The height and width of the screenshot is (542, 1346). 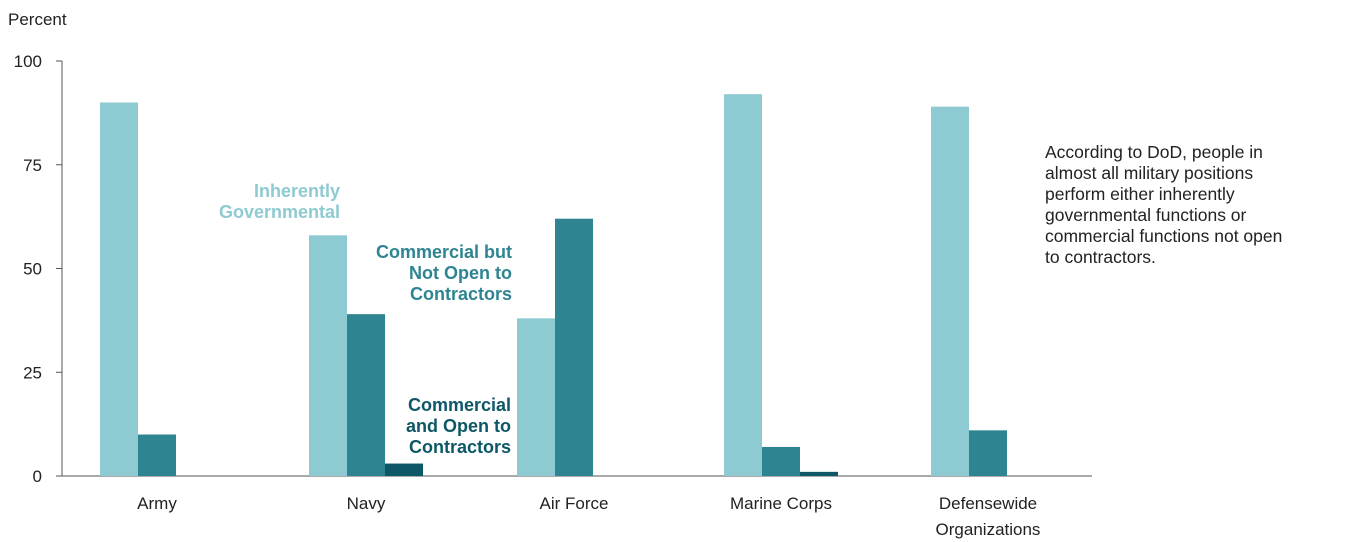 I want to click on note-line: governmental functions or, so click(x=1146, y=215).